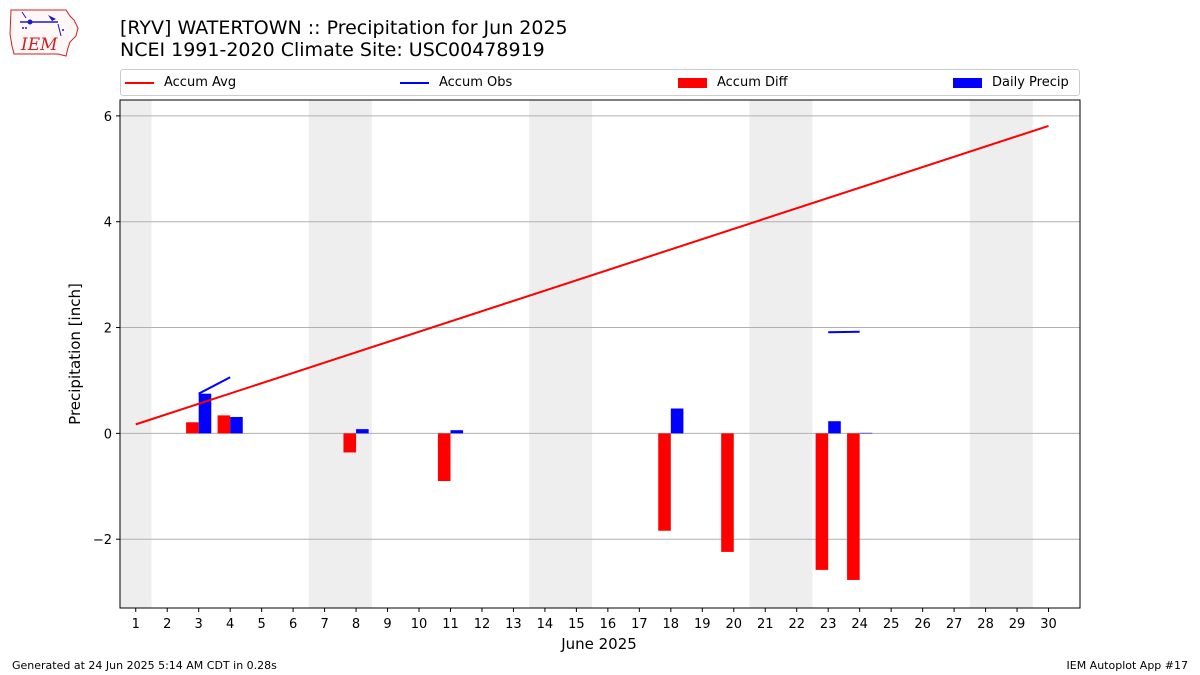 This screenshot has width=1200, height=675. What do you see at coordinates (167, 624) in the screenshot?
I see `x-tick-label: 2` at bounding box center [167, 624].